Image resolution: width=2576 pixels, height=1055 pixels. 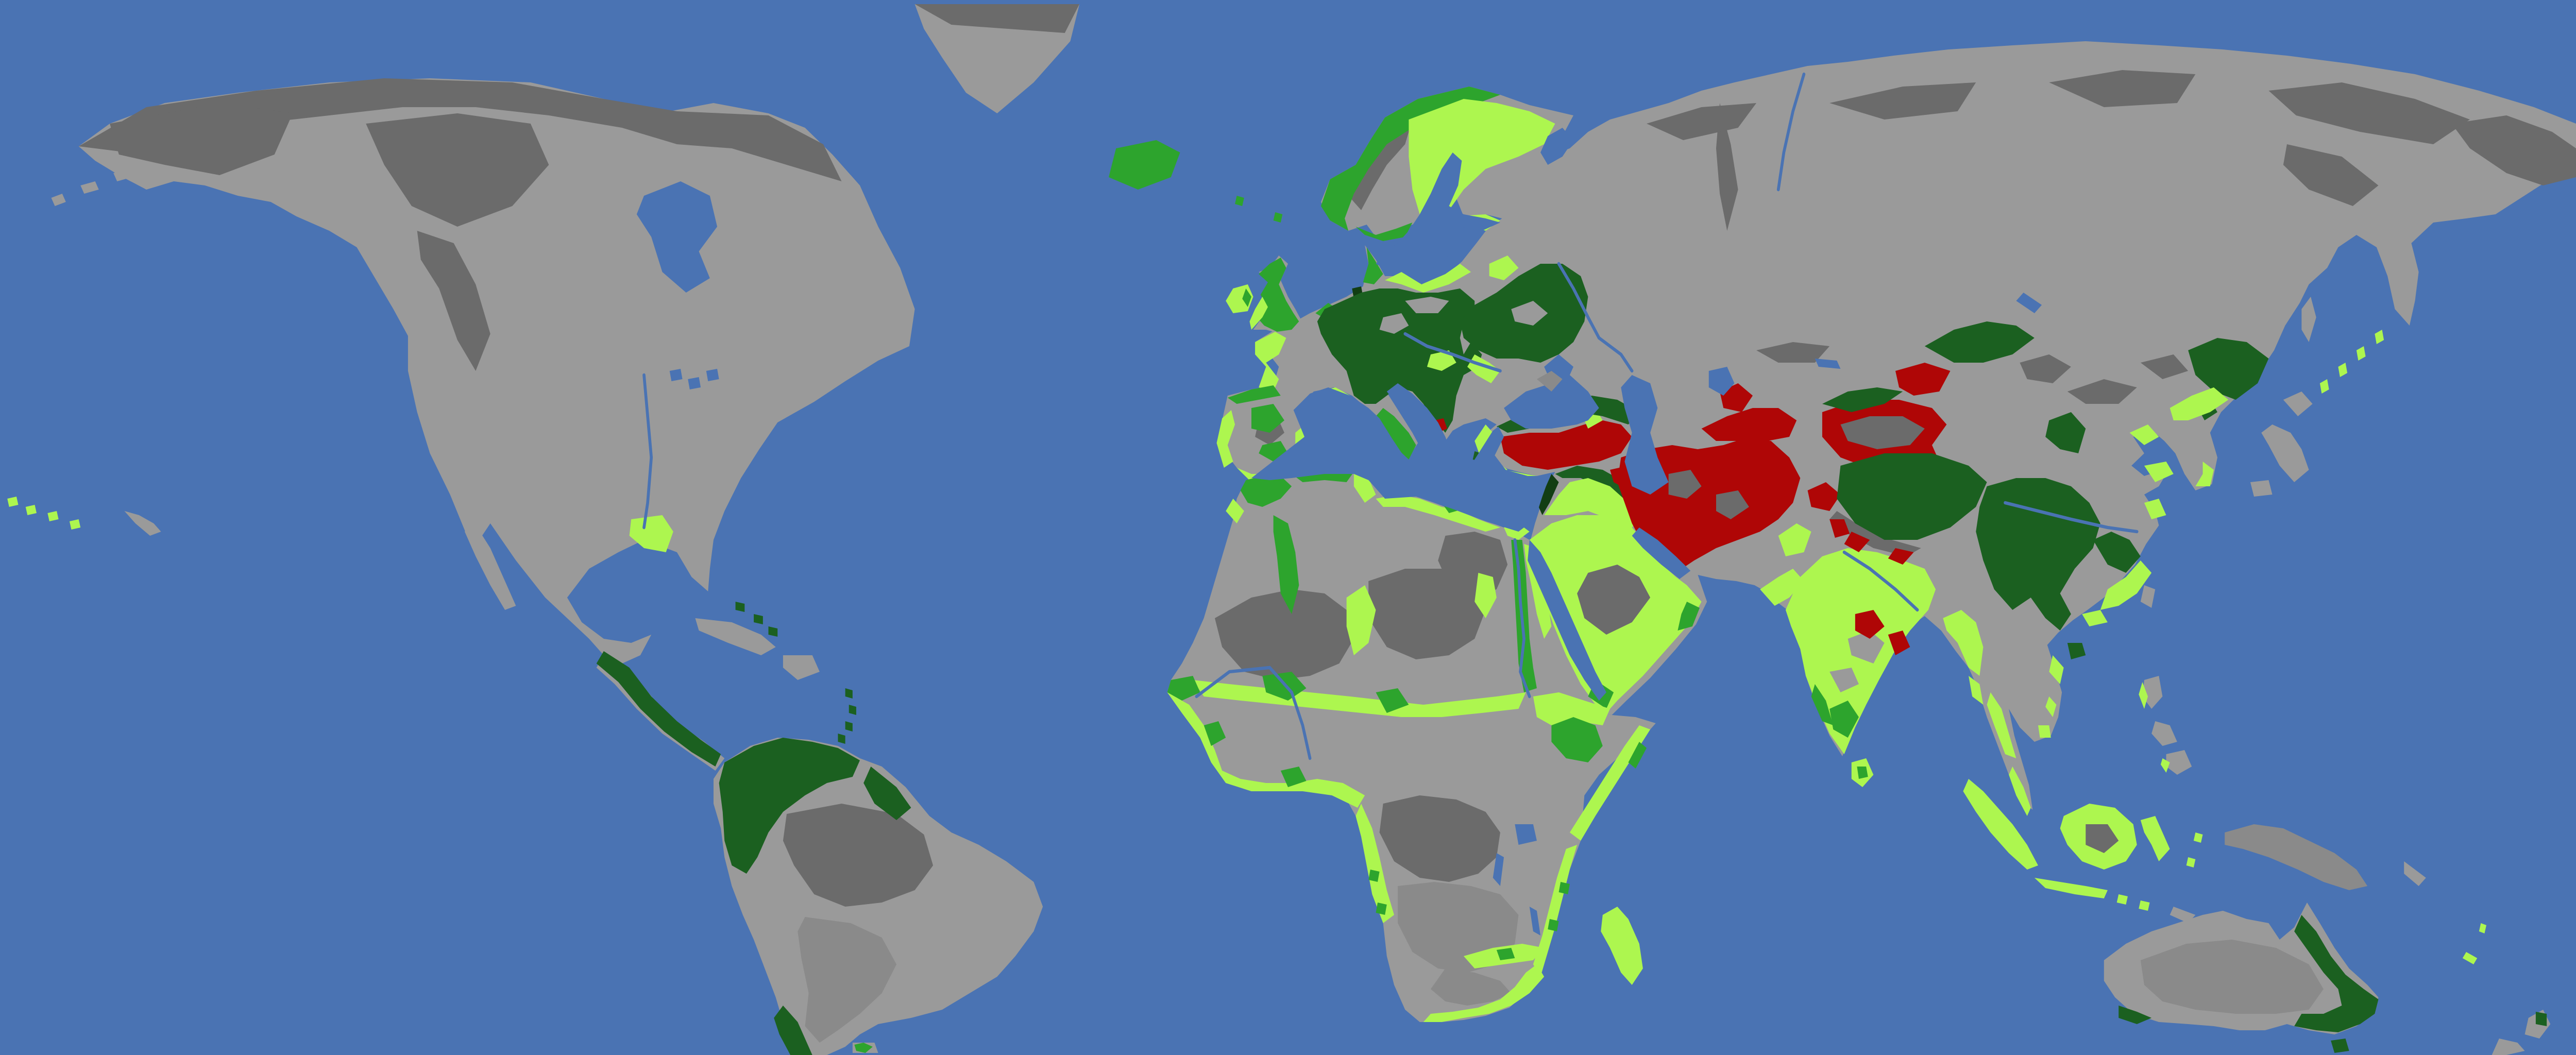 I want to click on region-ethiopia, so click(x=1577, y=740).